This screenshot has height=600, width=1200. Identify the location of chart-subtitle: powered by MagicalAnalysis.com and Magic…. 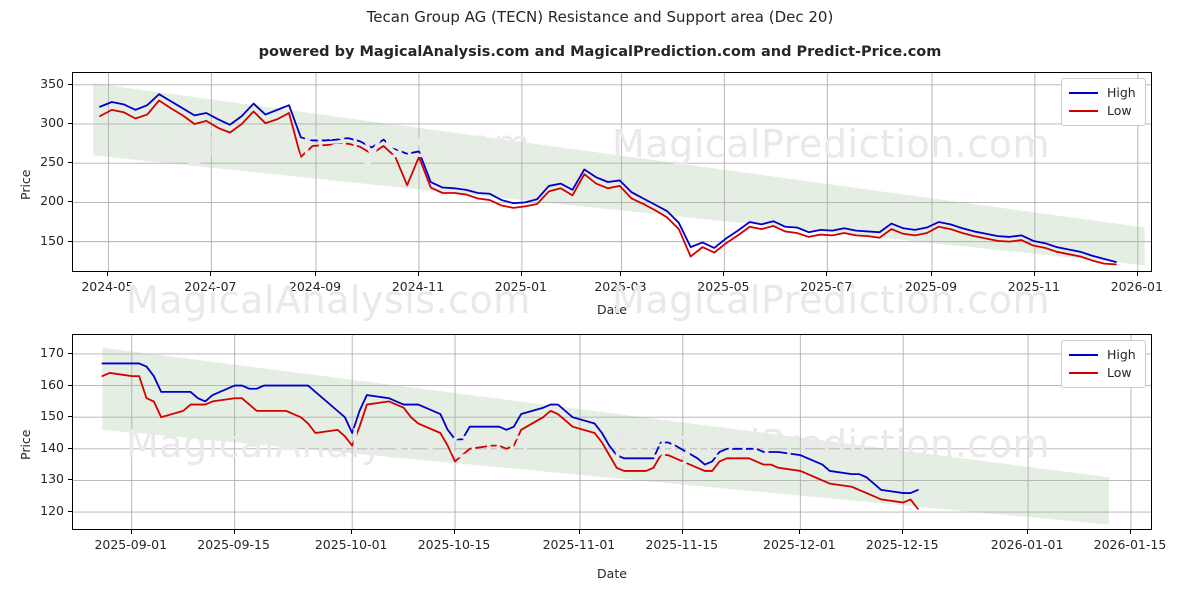
(600, 52).